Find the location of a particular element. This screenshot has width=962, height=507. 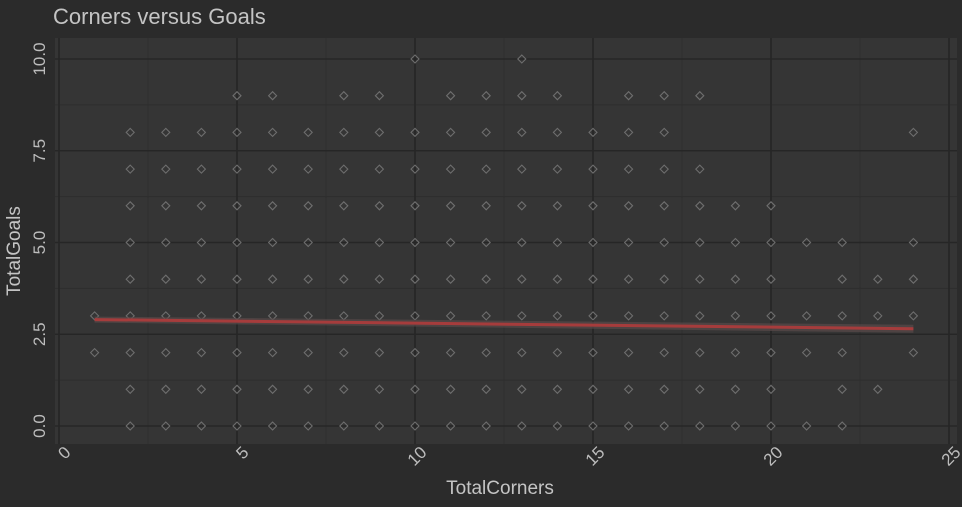

x-tick-label: 20 is located at coordinates (773, 456).